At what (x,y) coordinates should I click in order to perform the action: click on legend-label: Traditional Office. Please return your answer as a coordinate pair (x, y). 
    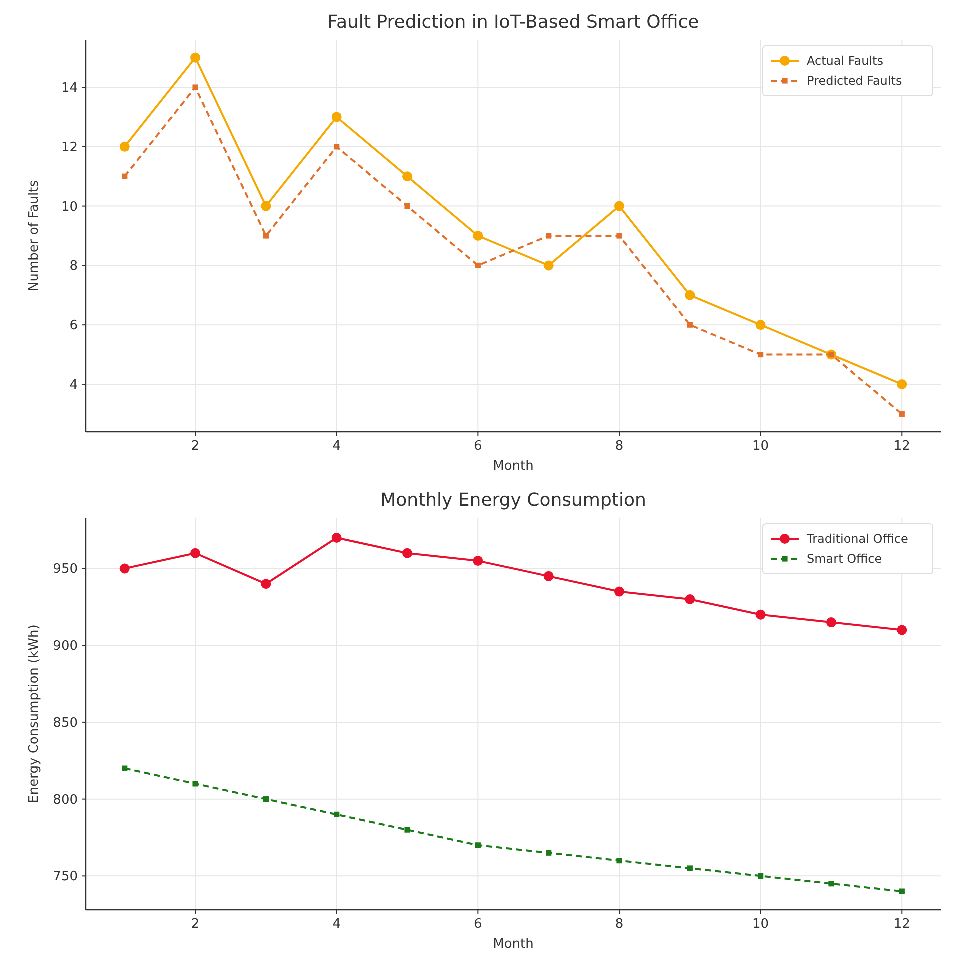
    Looking at the image, I should click on (857, 539).